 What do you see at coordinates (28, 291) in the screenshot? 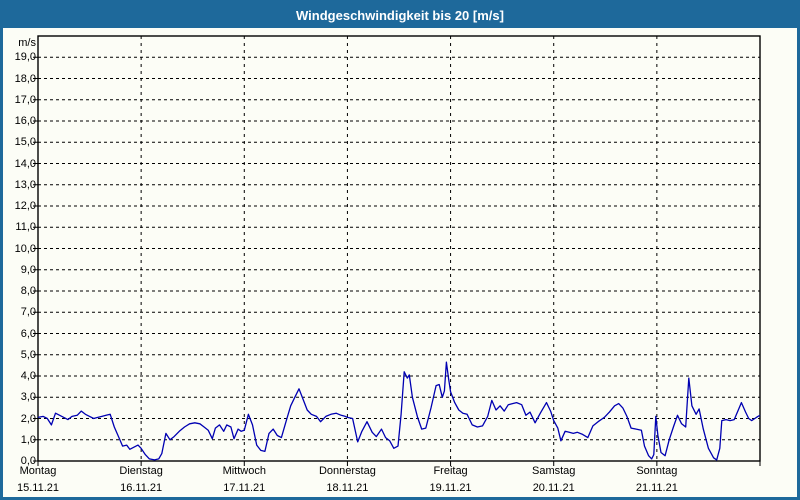
I see `y-axis-label: 8,0` at bounding box center [28, 291].